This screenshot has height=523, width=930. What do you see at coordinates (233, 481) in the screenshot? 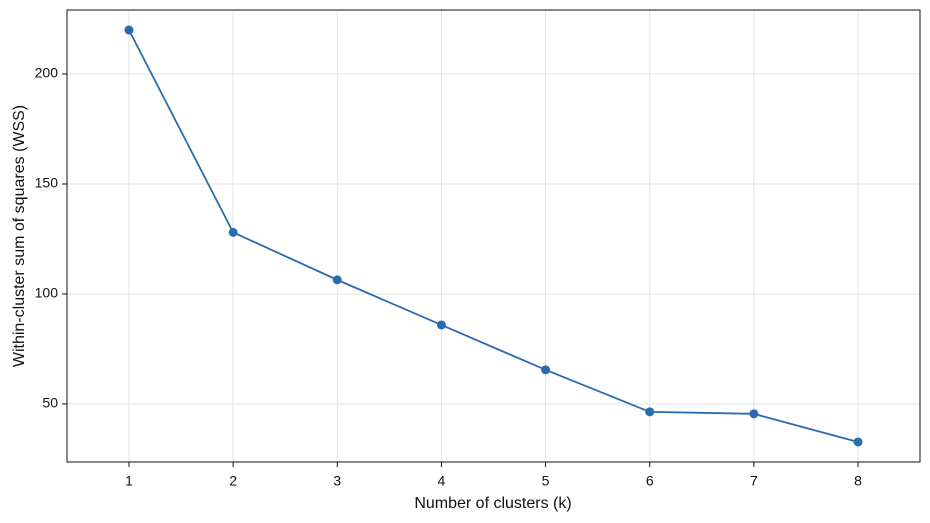
I see `x-tick-label: 2` at bounding box center [233, 481].